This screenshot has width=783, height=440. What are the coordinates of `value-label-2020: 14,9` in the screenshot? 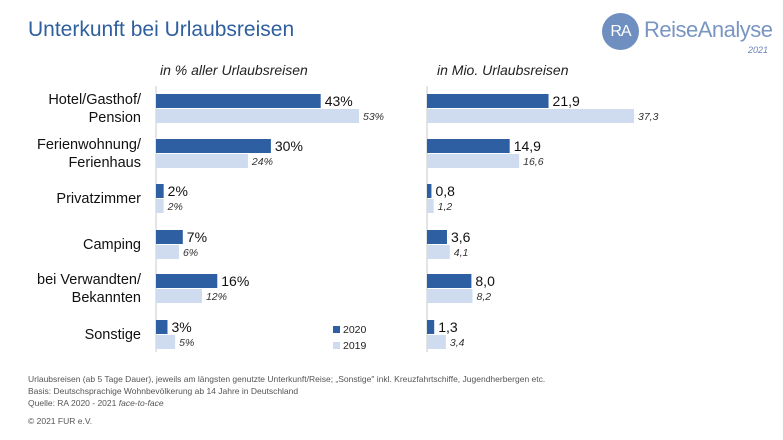 It's located at (527, 146).